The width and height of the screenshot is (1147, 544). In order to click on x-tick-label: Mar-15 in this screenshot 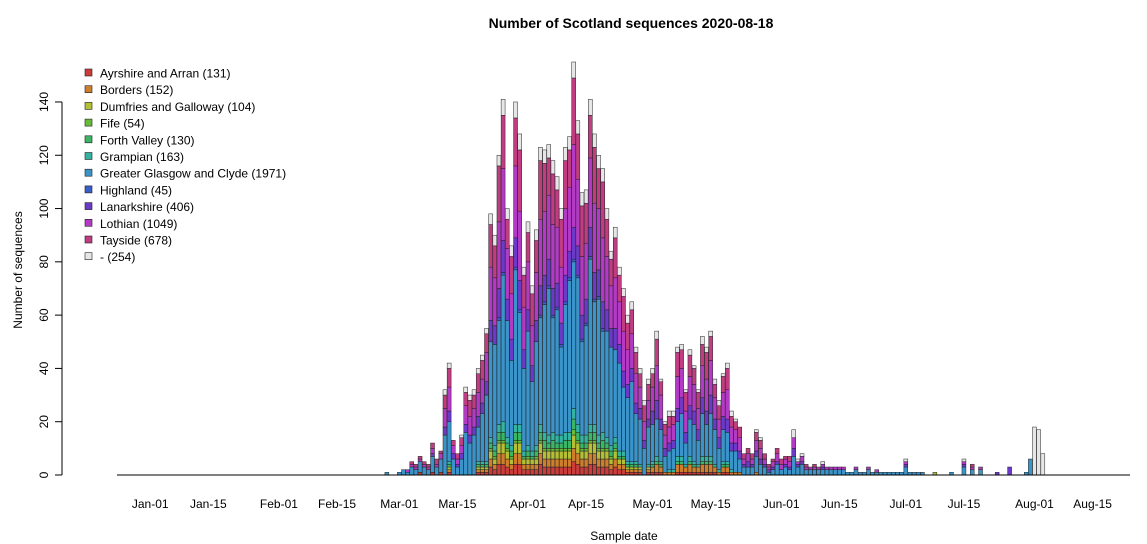, I will do `click(457, 504)`.